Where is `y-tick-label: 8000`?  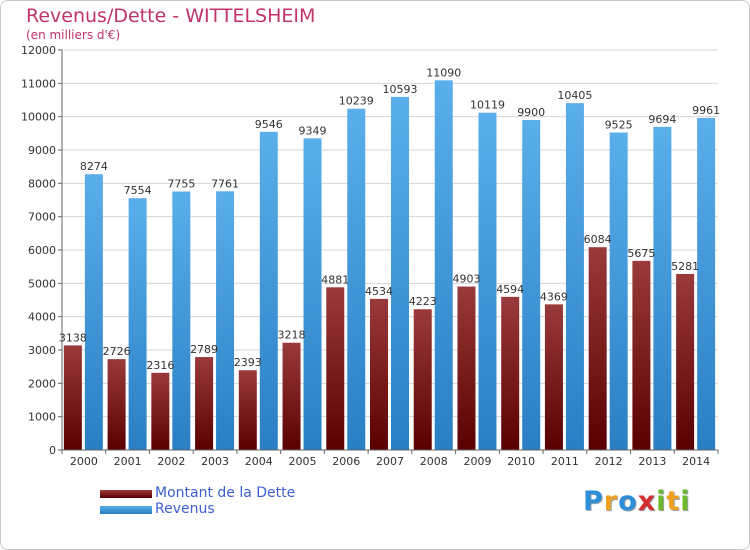
y-tick-label: 8000 is located at coordinates (42, 183).